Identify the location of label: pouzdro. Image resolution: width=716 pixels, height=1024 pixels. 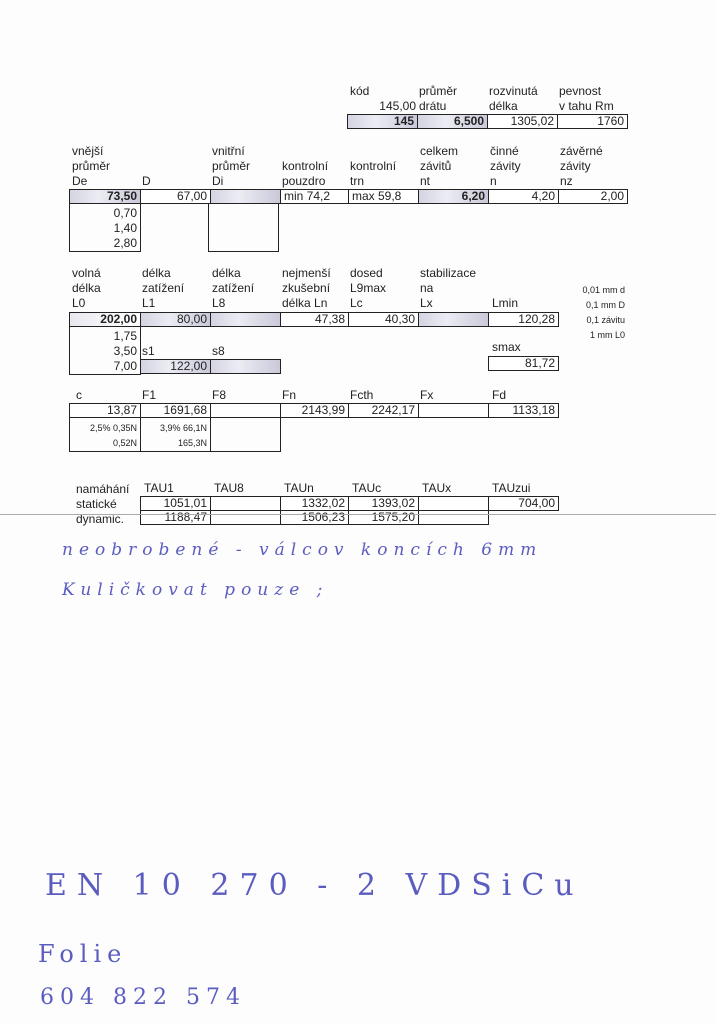
(304, 181).